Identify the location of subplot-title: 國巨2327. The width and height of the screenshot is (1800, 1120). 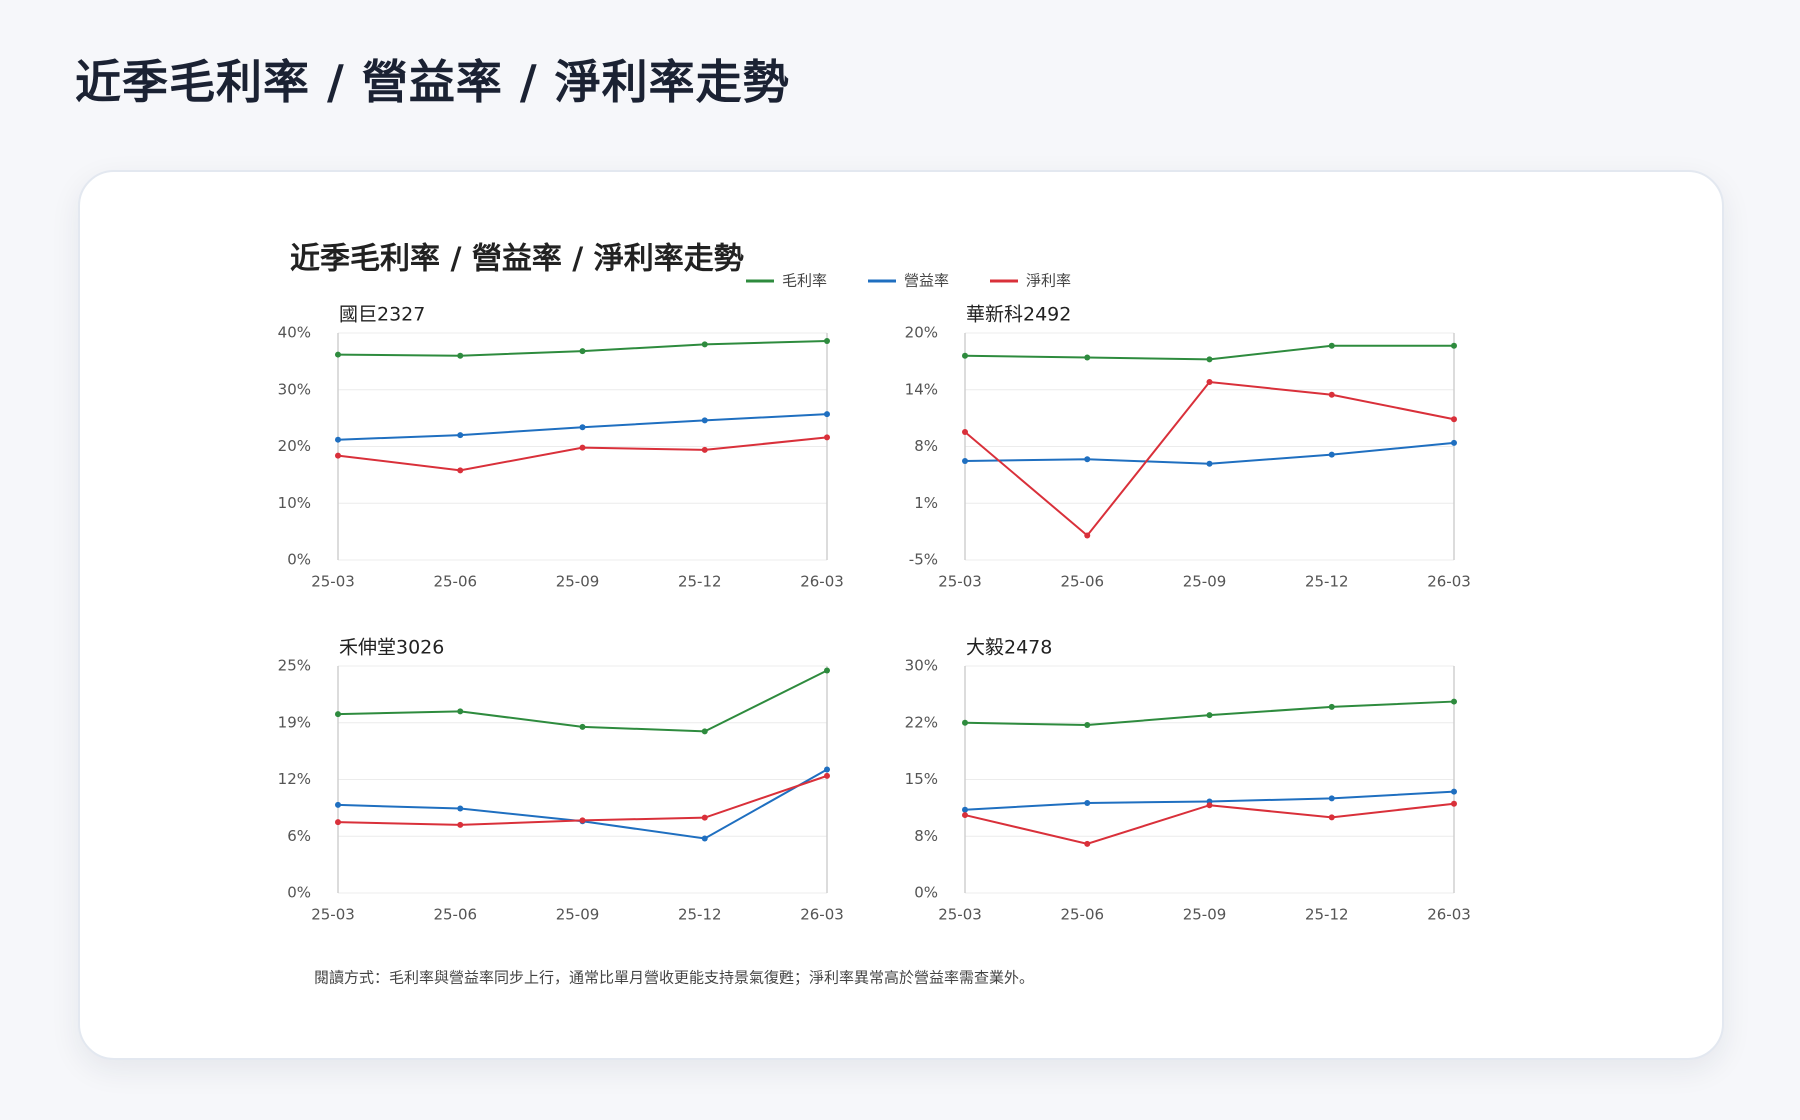
(382, 315).